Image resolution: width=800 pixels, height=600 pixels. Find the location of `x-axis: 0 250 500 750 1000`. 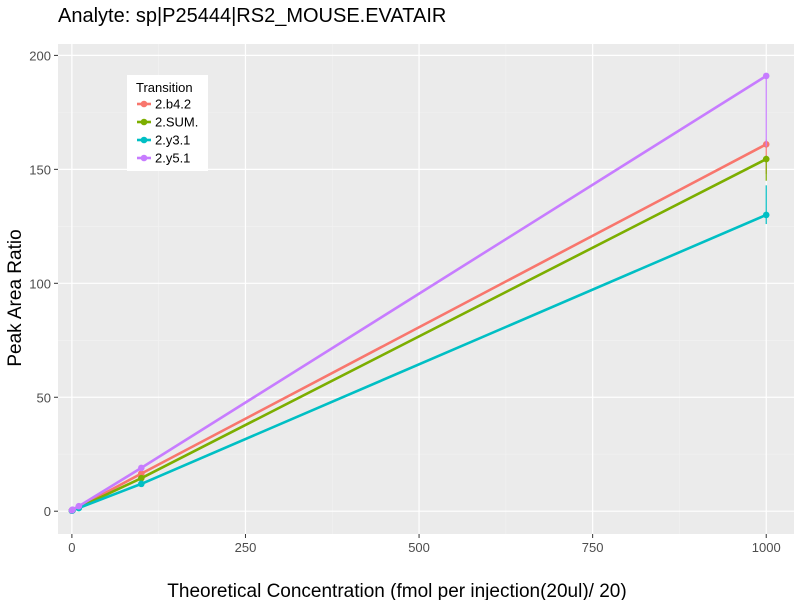

x-axis: 0 250 500 750 1000 is located at coordinates (424, 544).